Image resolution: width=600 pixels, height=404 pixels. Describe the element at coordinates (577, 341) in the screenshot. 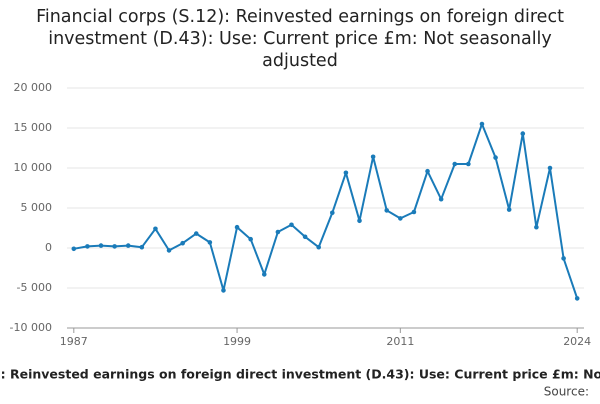

I see `x-tick-label: 2024` at that location.